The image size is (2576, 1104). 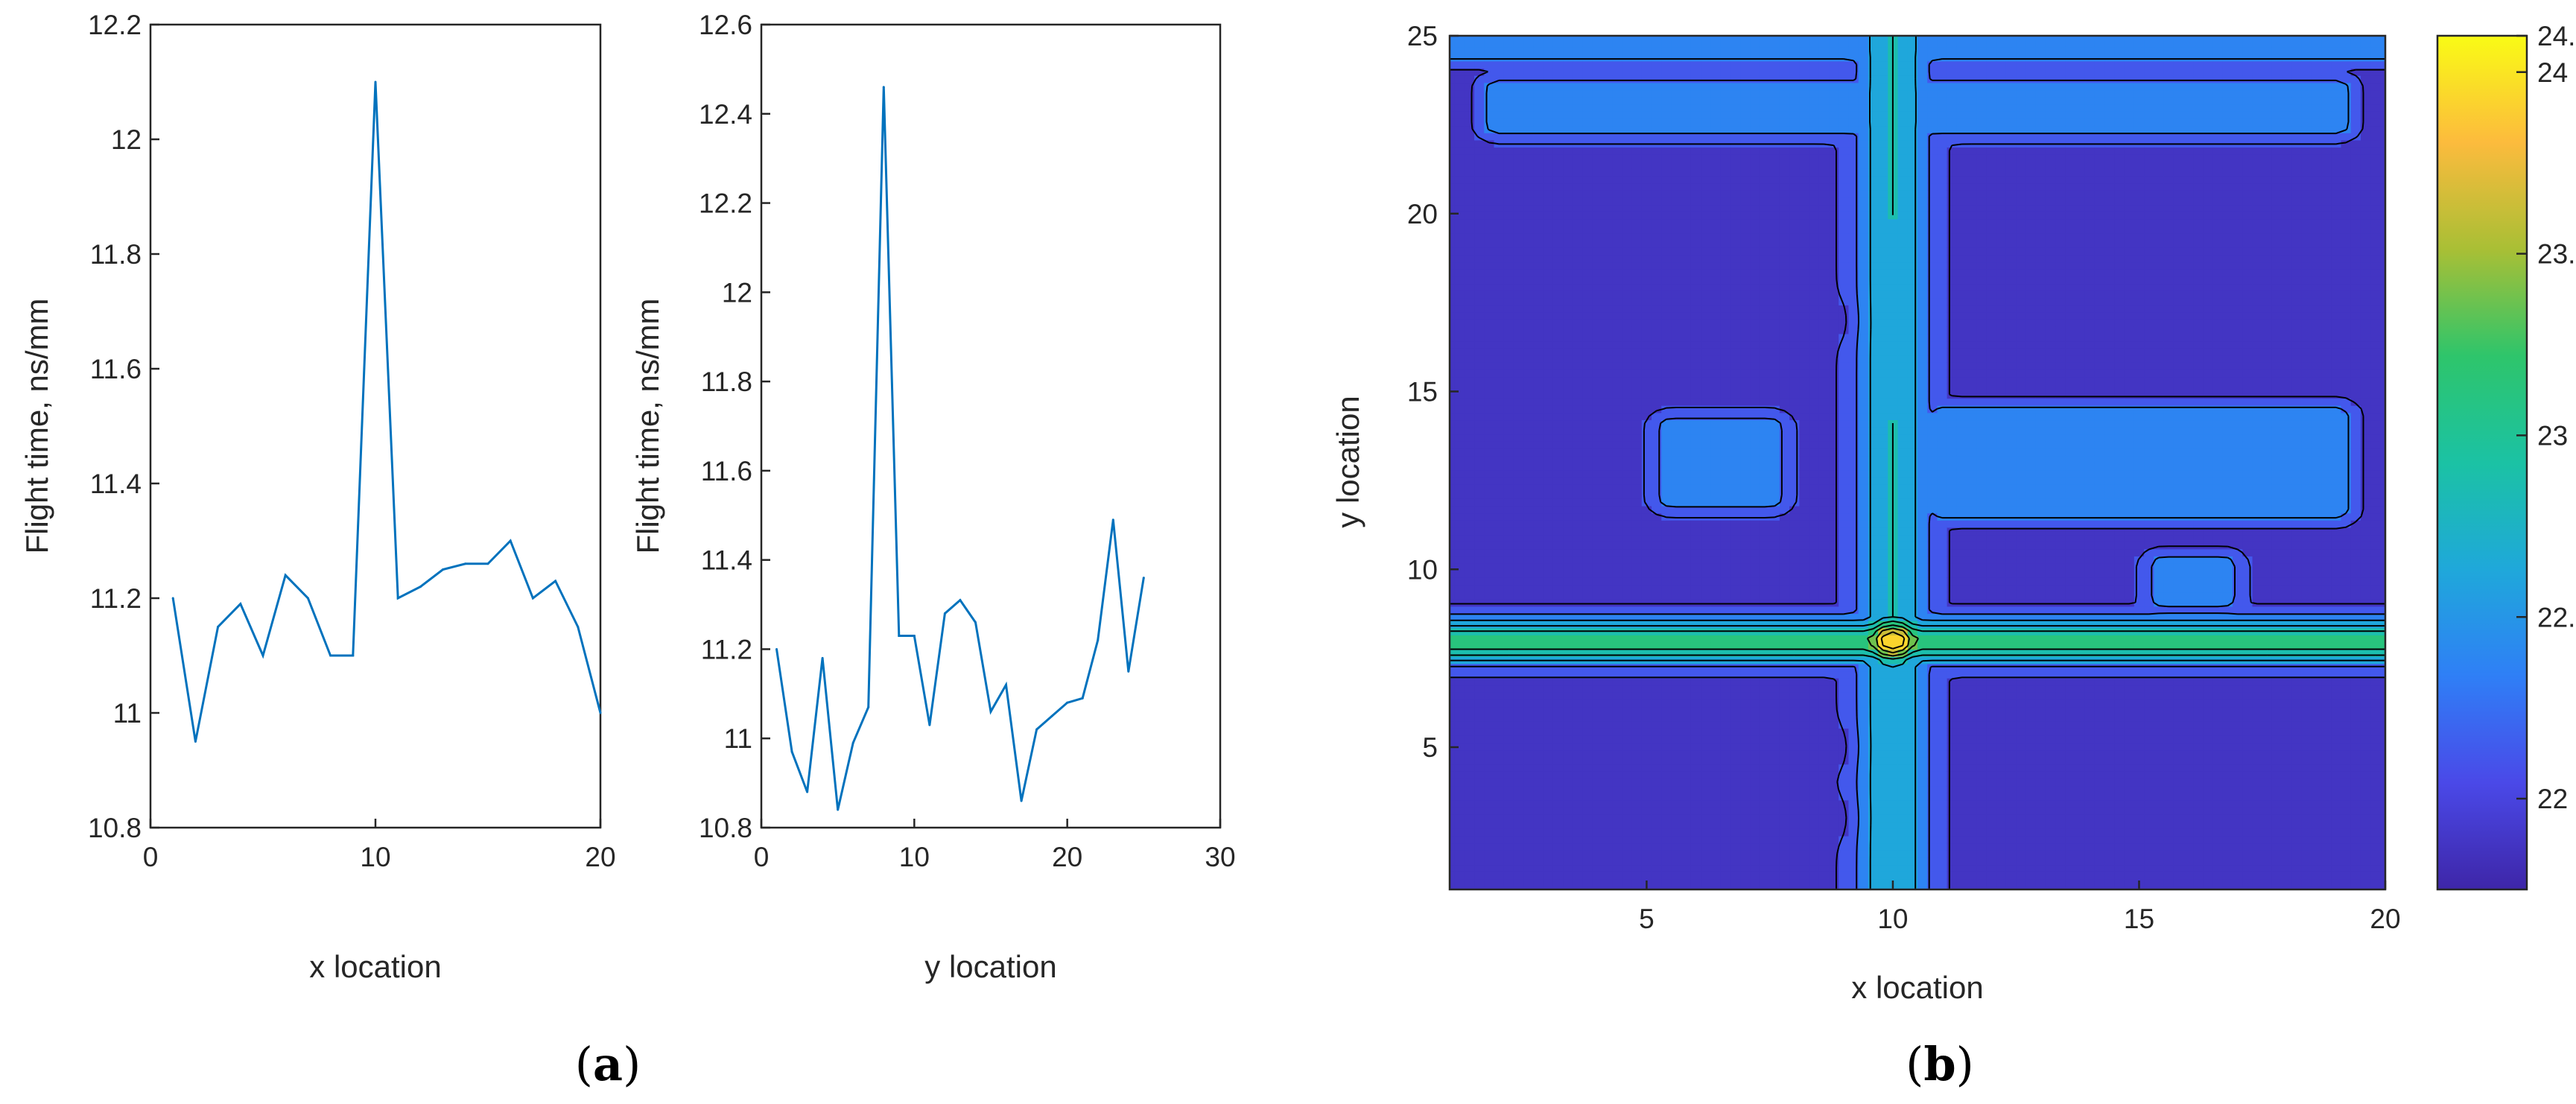 What do you see at coordinates (960, 448) in the screenshot?
I see `series-points` at bounding box center [960, 448].